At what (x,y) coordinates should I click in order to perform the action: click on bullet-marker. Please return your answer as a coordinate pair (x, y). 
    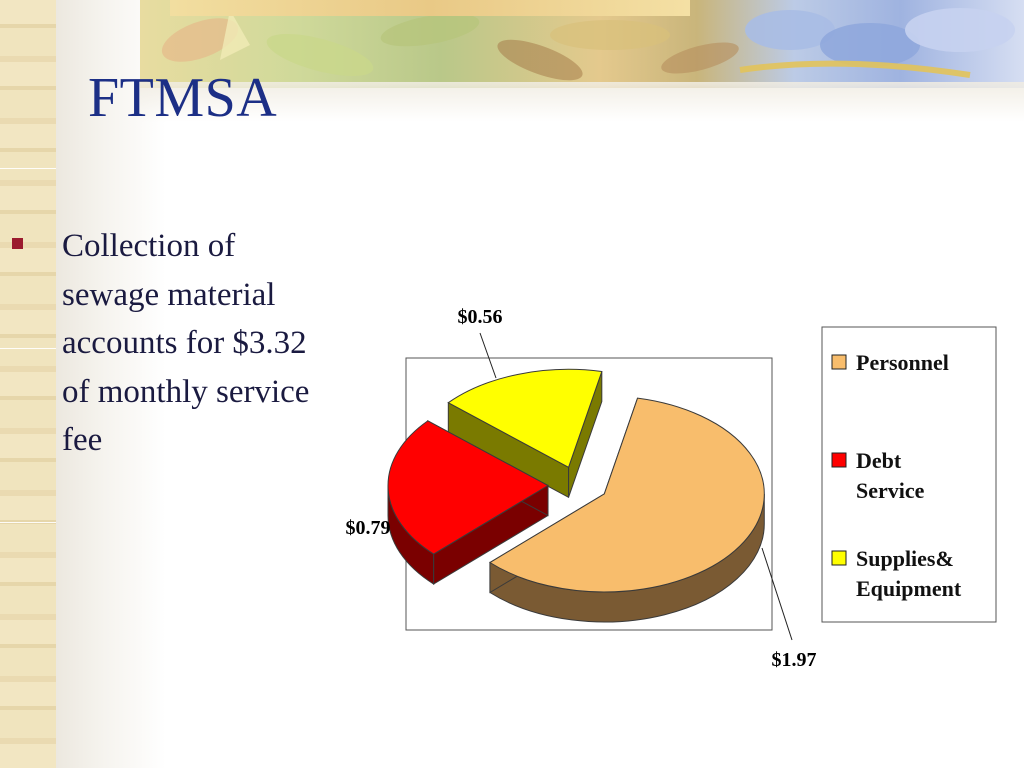
    Looking at the image, I should click on (17, 243).